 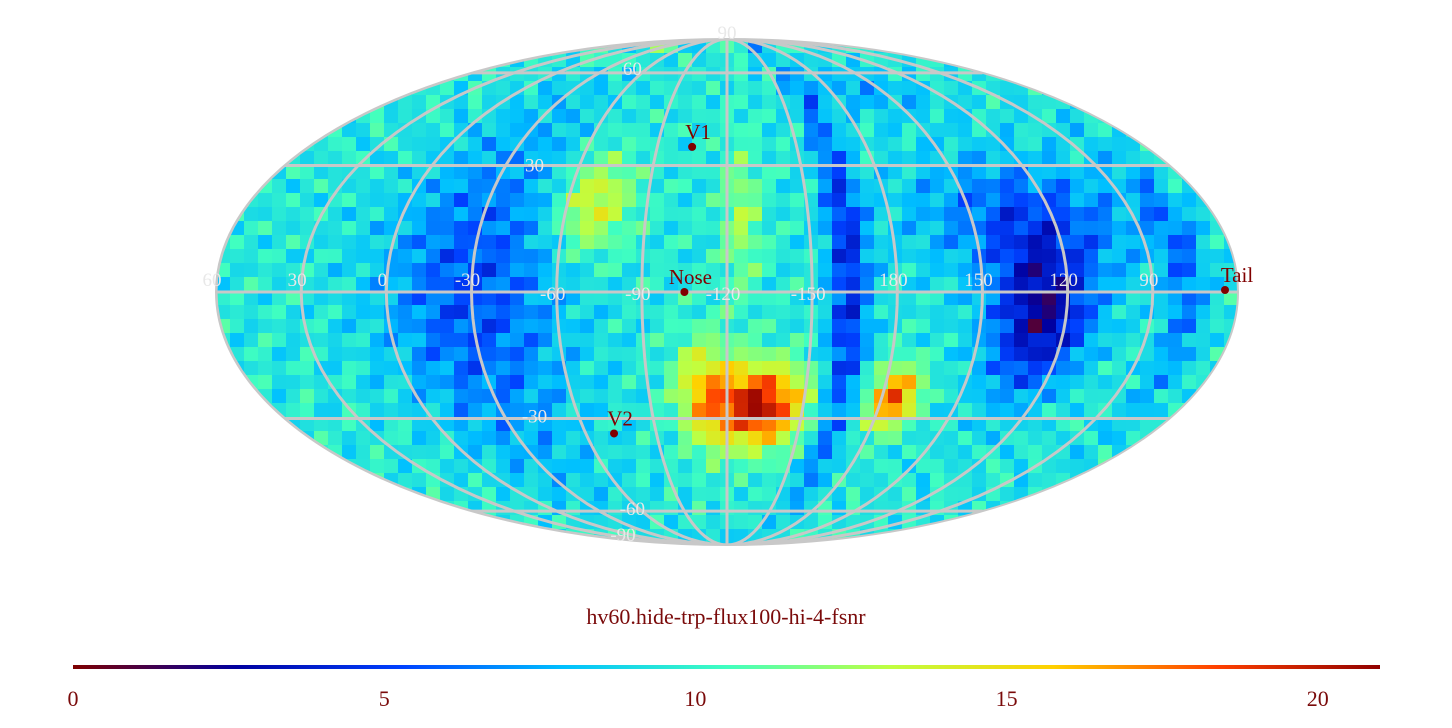 I want to click on longitude-label: 30, so click(x=297, y=280).